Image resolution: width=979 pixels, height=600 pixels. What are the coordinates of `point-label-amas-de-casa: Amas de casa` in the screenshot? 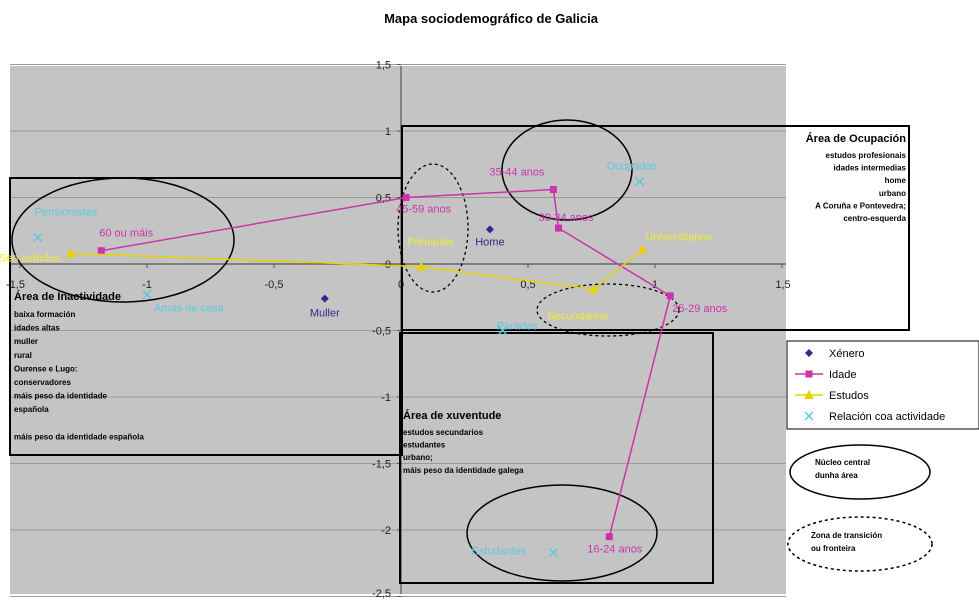 It's located at (189, 309).